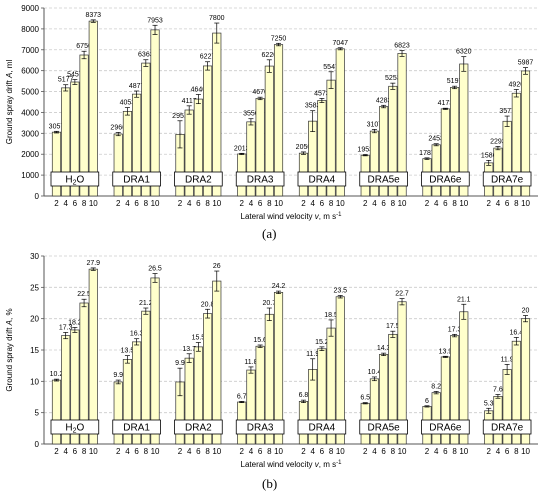  I want to click on data-label: 13.7, so click(189, 349).